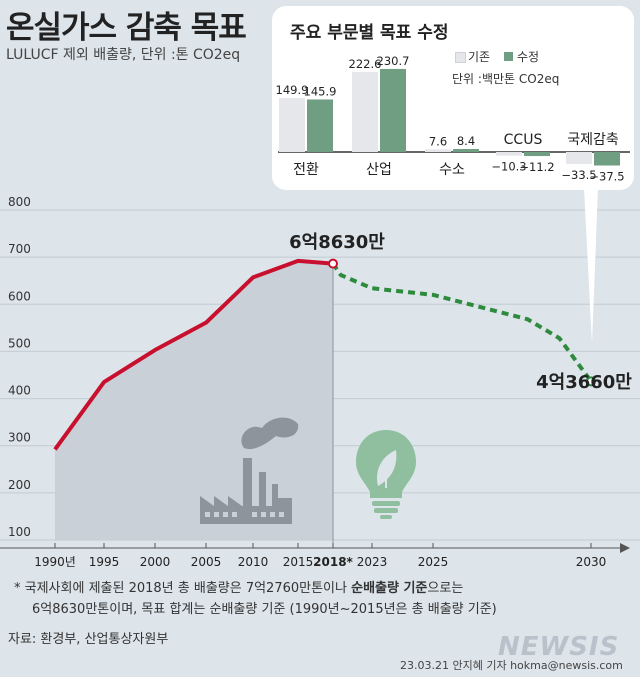 This screenshot has height=677, width=640. I want to click on x-tick-label: 2018*, so click(333, 562).